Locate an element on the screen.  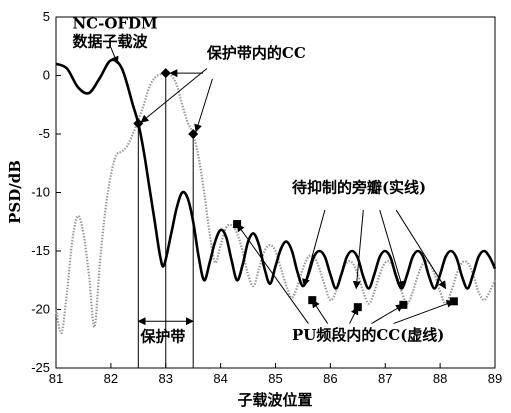
x-tick-label: 82 is located at coordinates (111, 378).